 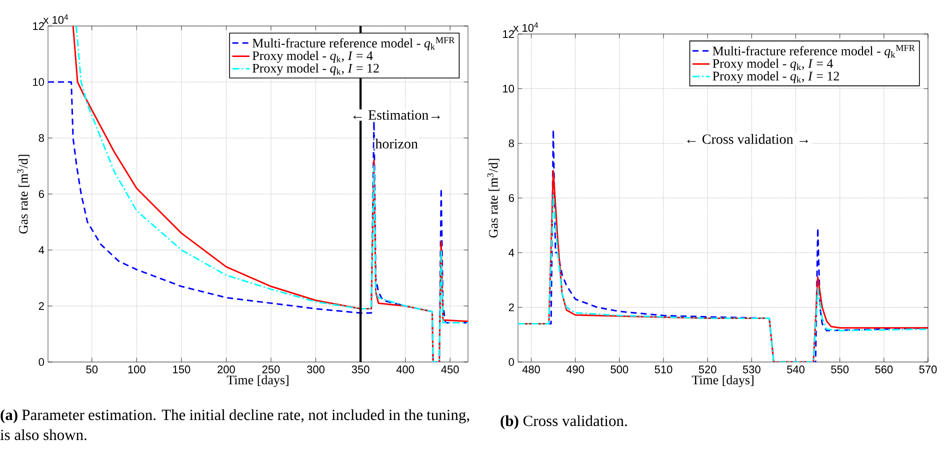 What do you see at coordinates (235, 424) in the screenshot?
I see `text: (a) Parameter estimation. The initial decline rate, not included in the tuning, is also shown.` at bounding box center [235, 424].